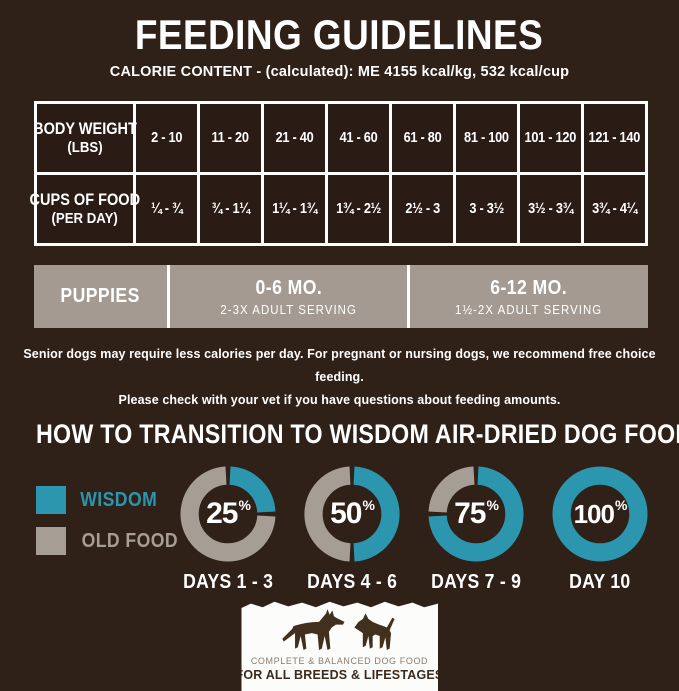 Image resolution: width=679 pixels, height=691 pixels. What do you see at coordinates (374, 632) in the screenshot?
I see `small-dog-icon` at bounding box center [374, 632].